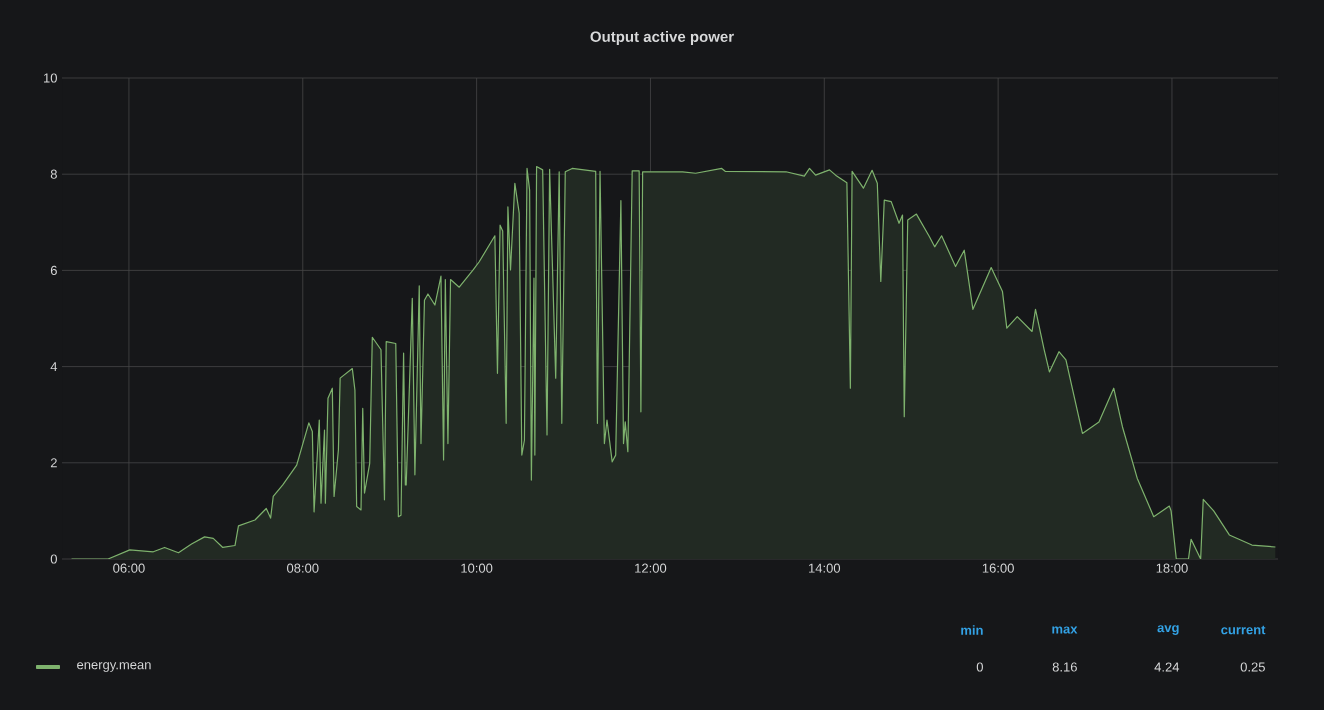 Image resolution: width=1324 pixels, height=710 pixels. What do you see at coordinates (53, 270) in the screenshot?
I see `y-tick-label: 6` at bounding box center [53, 270].